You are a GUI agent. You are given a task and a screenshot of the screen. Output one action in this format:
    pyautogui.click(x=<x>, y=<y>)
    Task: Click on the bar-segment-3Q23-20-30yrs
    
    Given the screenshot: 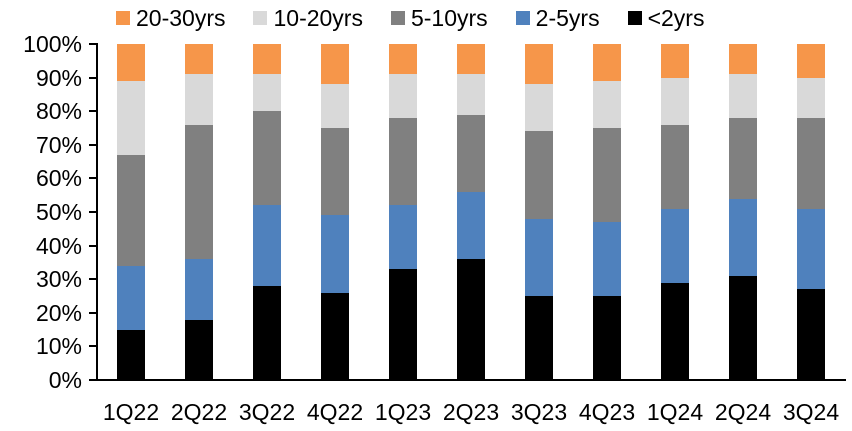 What is the action you would take?
    pyautogui.click(x=539, y=64)
    